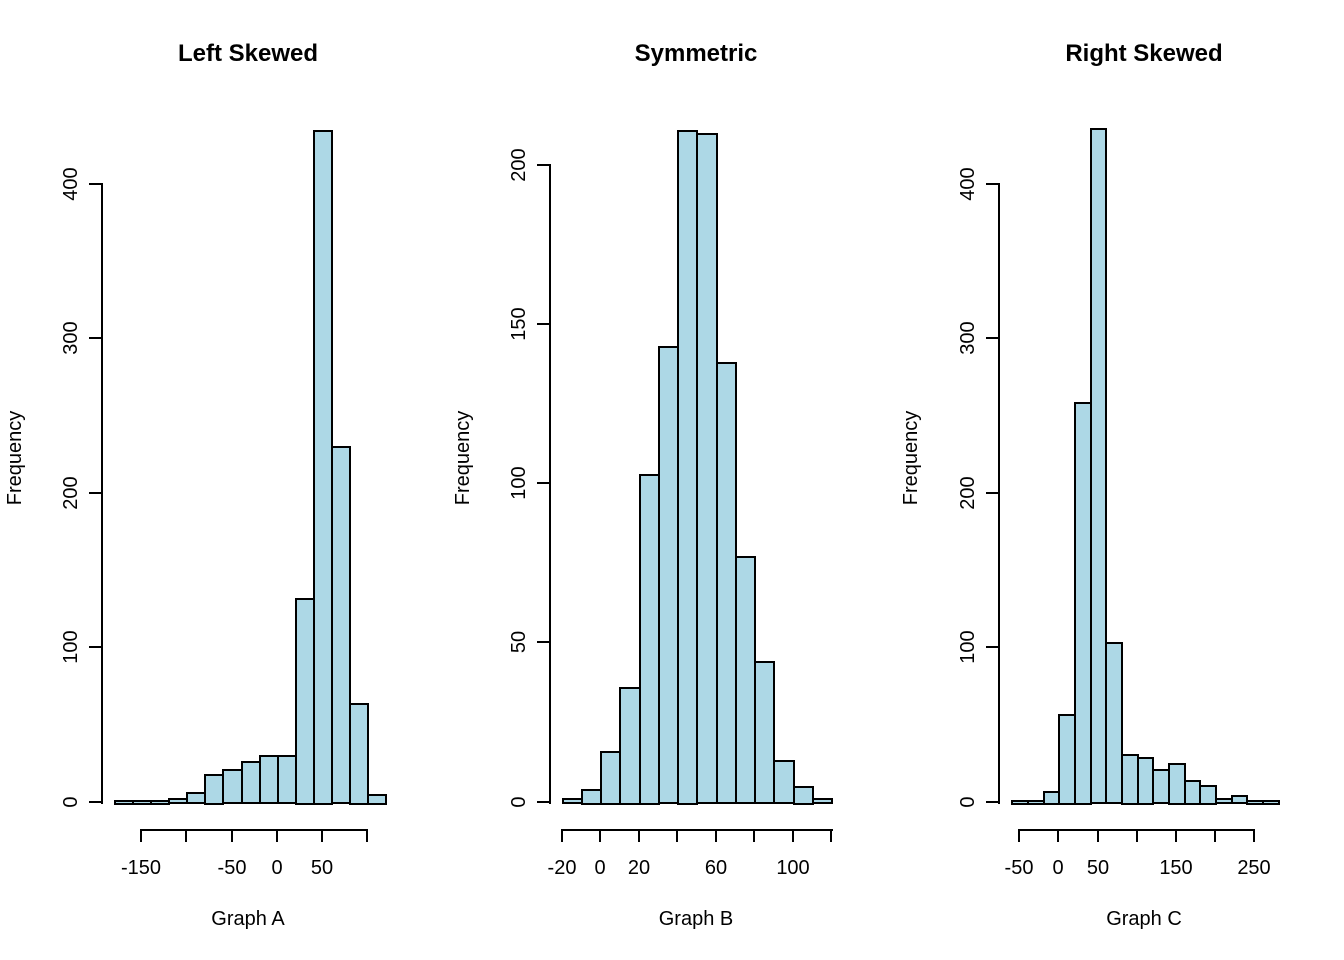 The image size is (1344, 960). I want to click on x-axis-label: Graph B, so click(696, 919).